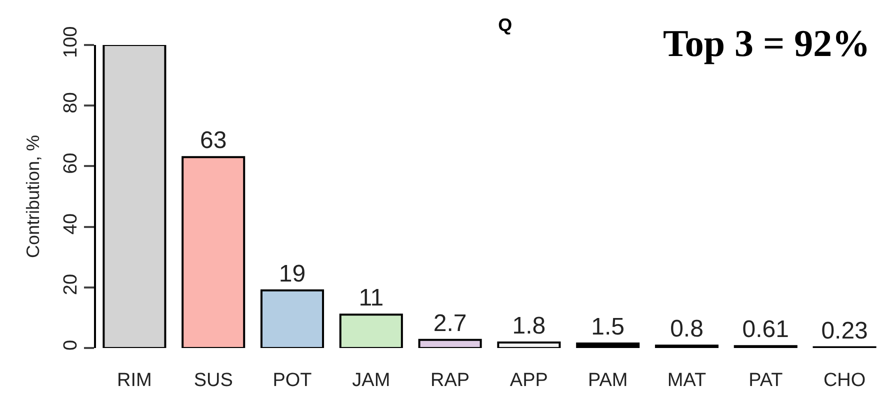 This screenshot has width=894, height=408. What do you see at coordinates (71, 224) in the screenshot?
I see `y-tick-label: 40` at bounding box center [71, 224].